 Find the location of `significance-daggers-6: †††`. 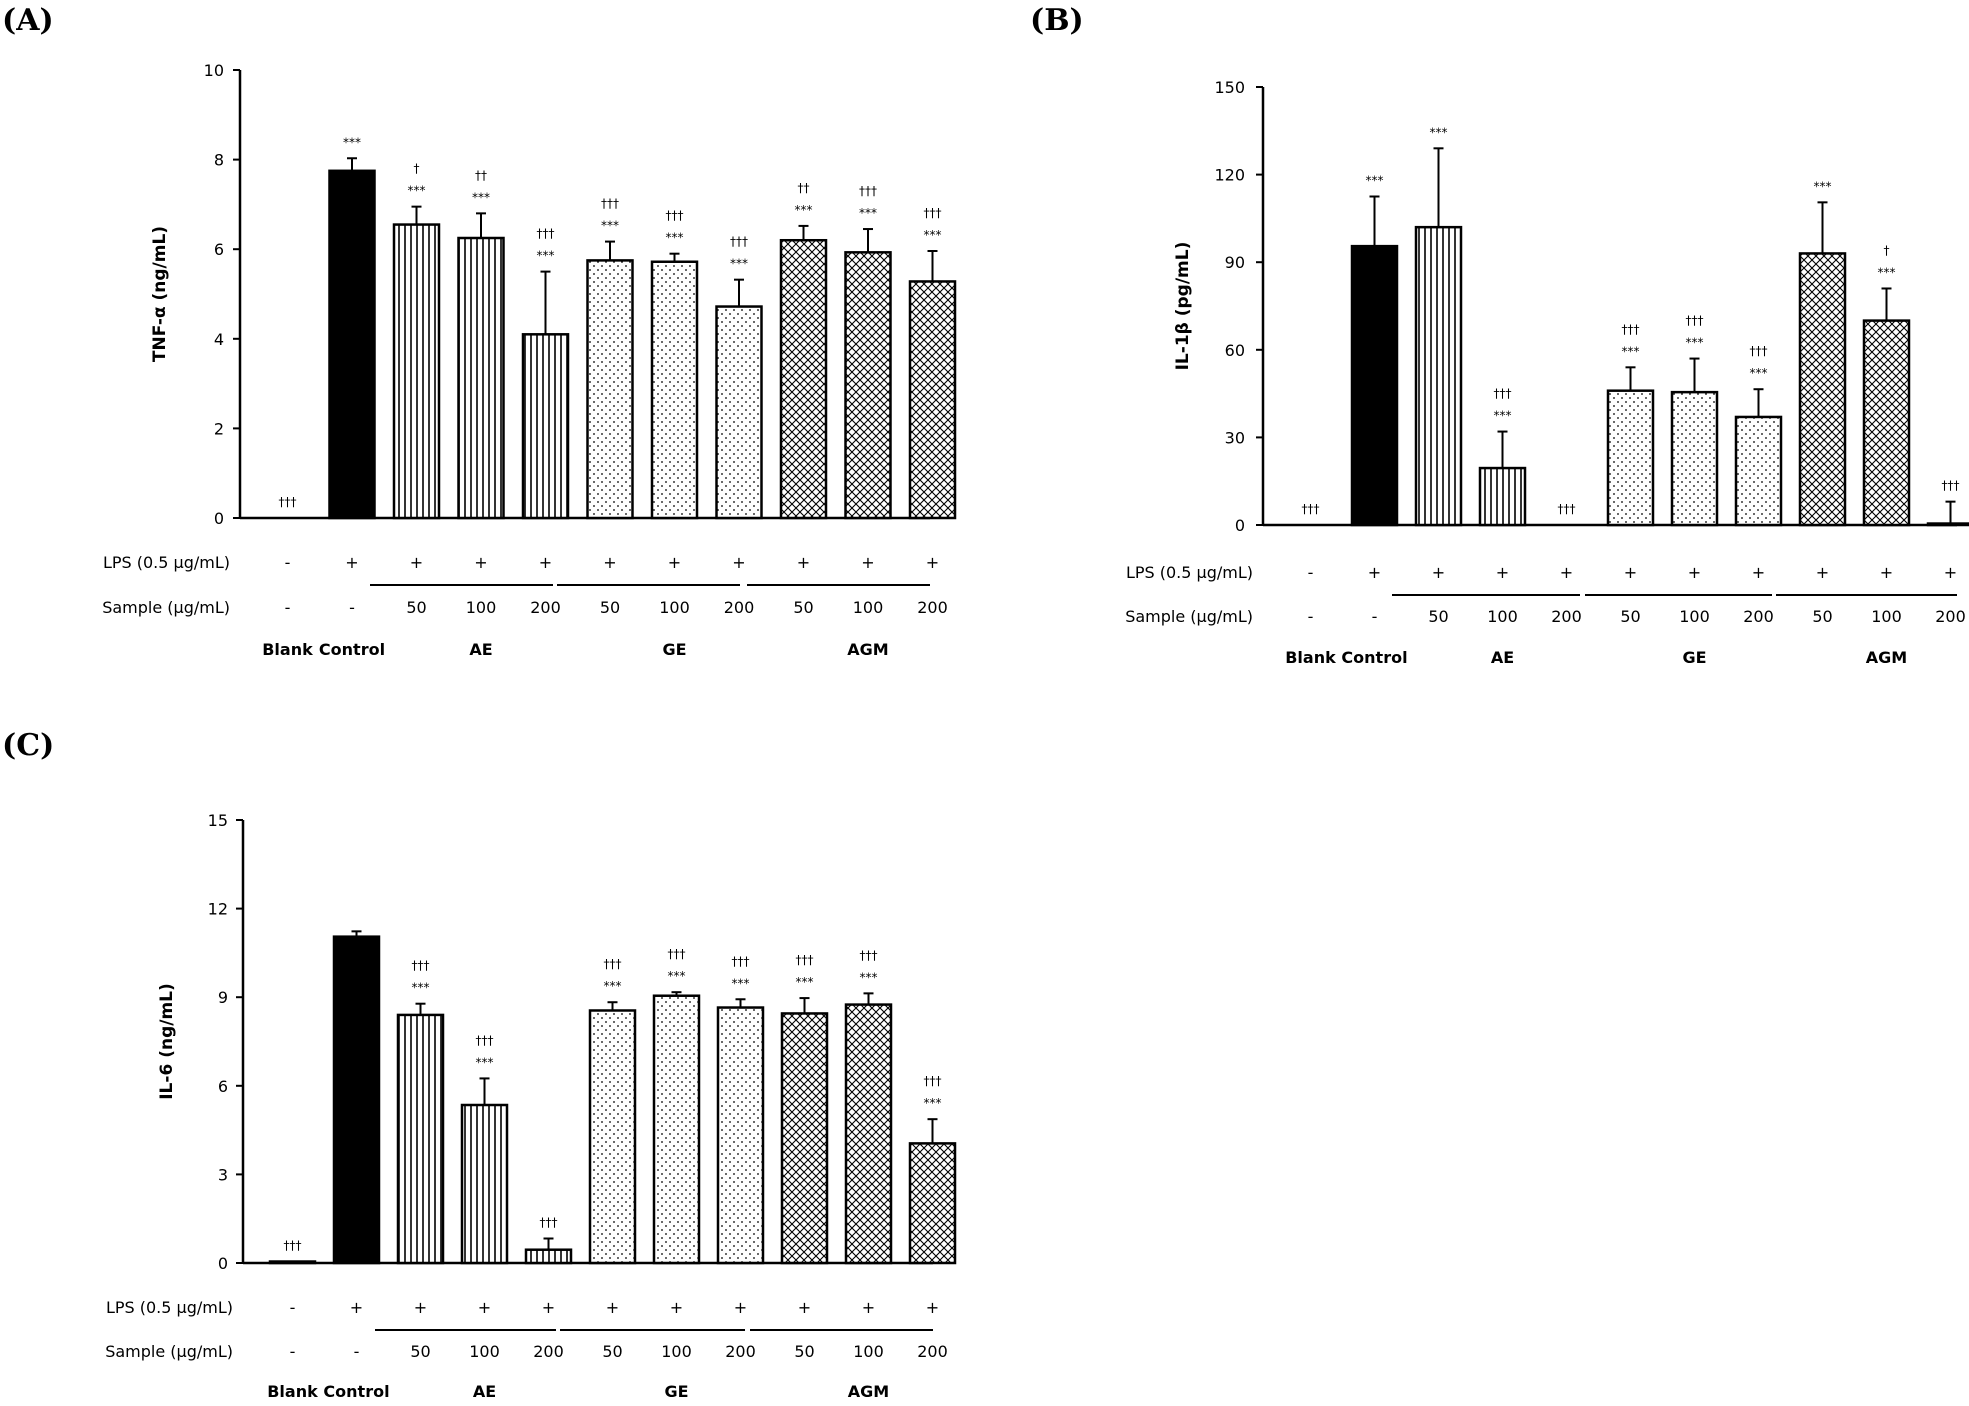

significance-daggers-6: ††† is located at coordinates (1631, 329).